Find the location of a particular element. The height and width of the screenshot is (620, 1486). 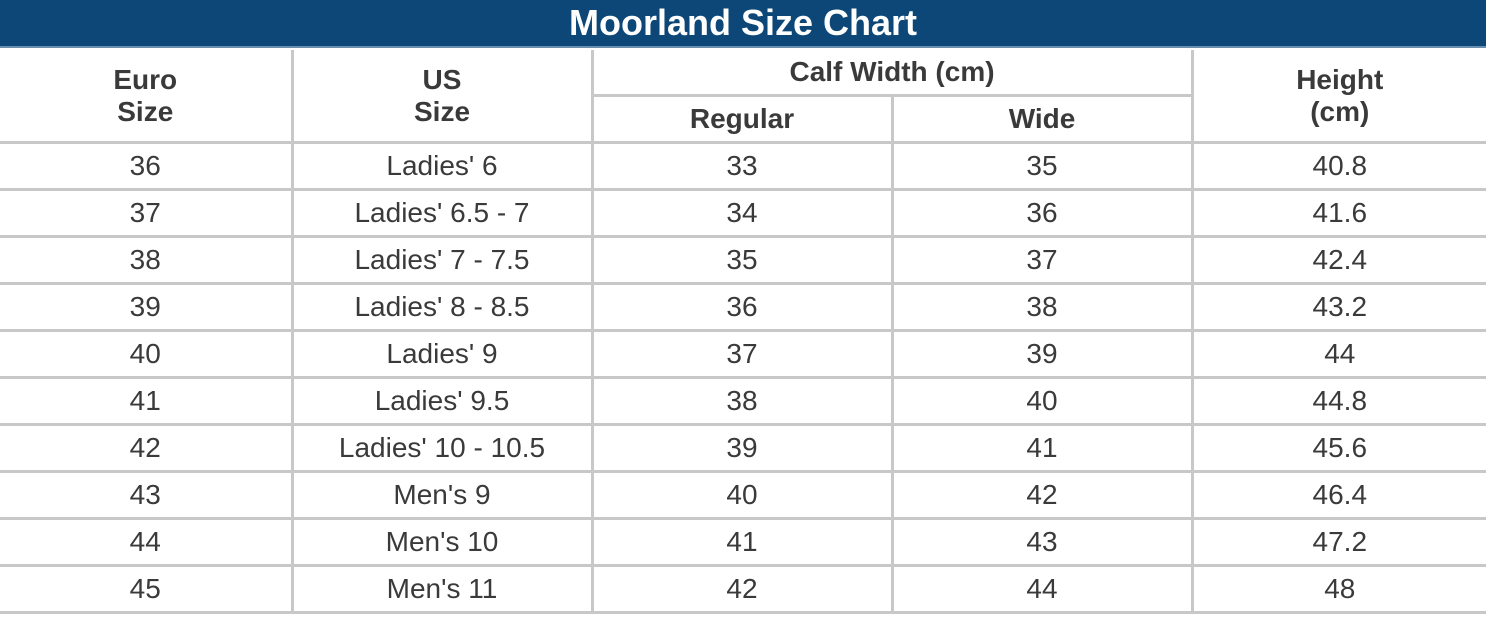

table-row: 36 Ladies' 6 33 35 40.8 is located at coordinates (743, 166).